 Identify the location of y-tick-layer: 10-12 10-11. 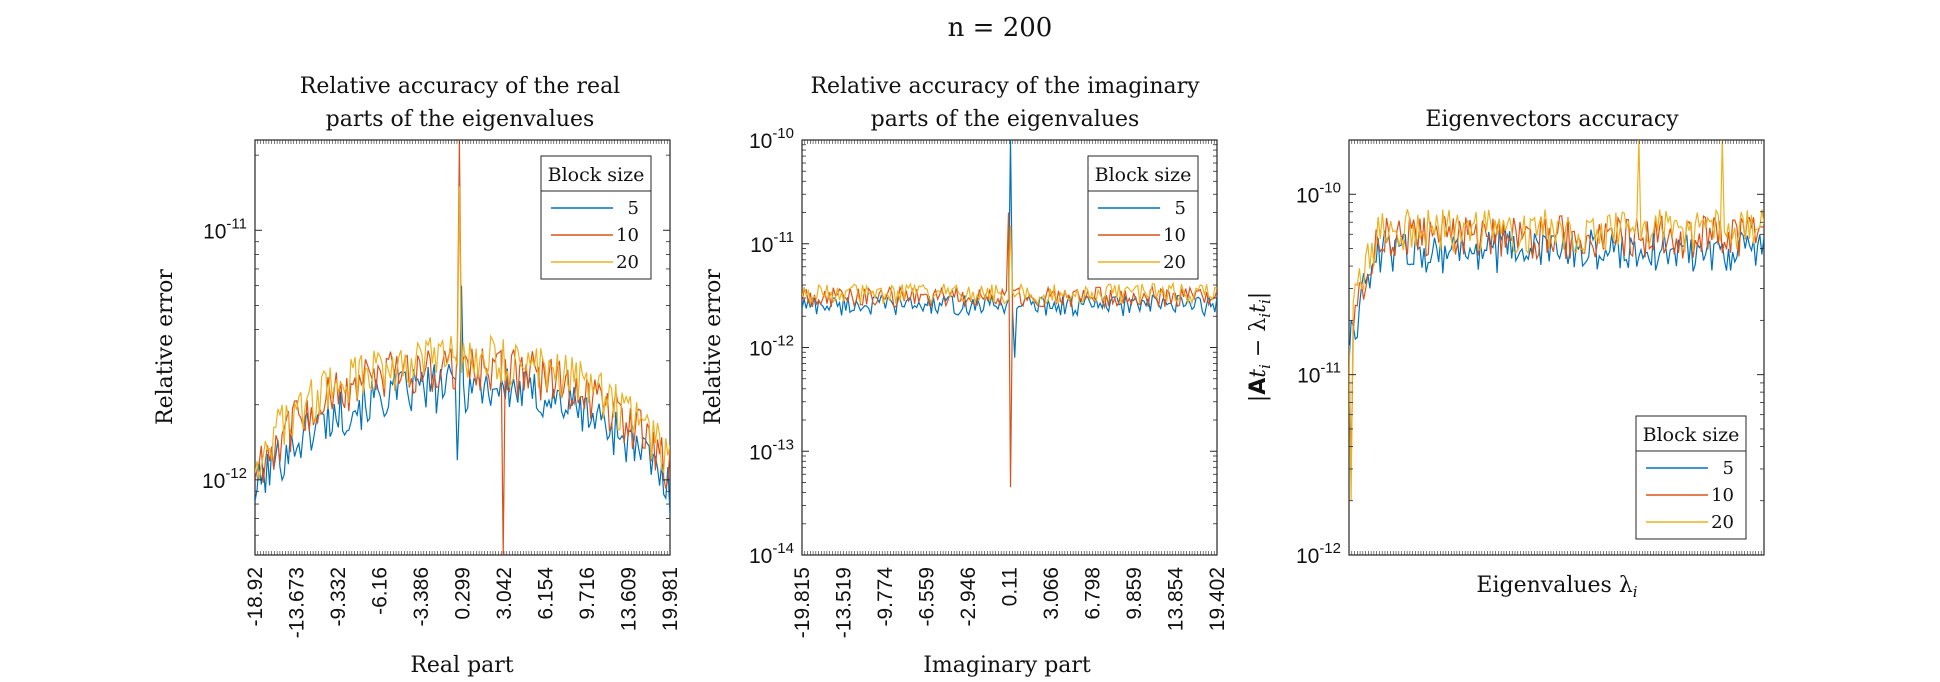
(436, 345).